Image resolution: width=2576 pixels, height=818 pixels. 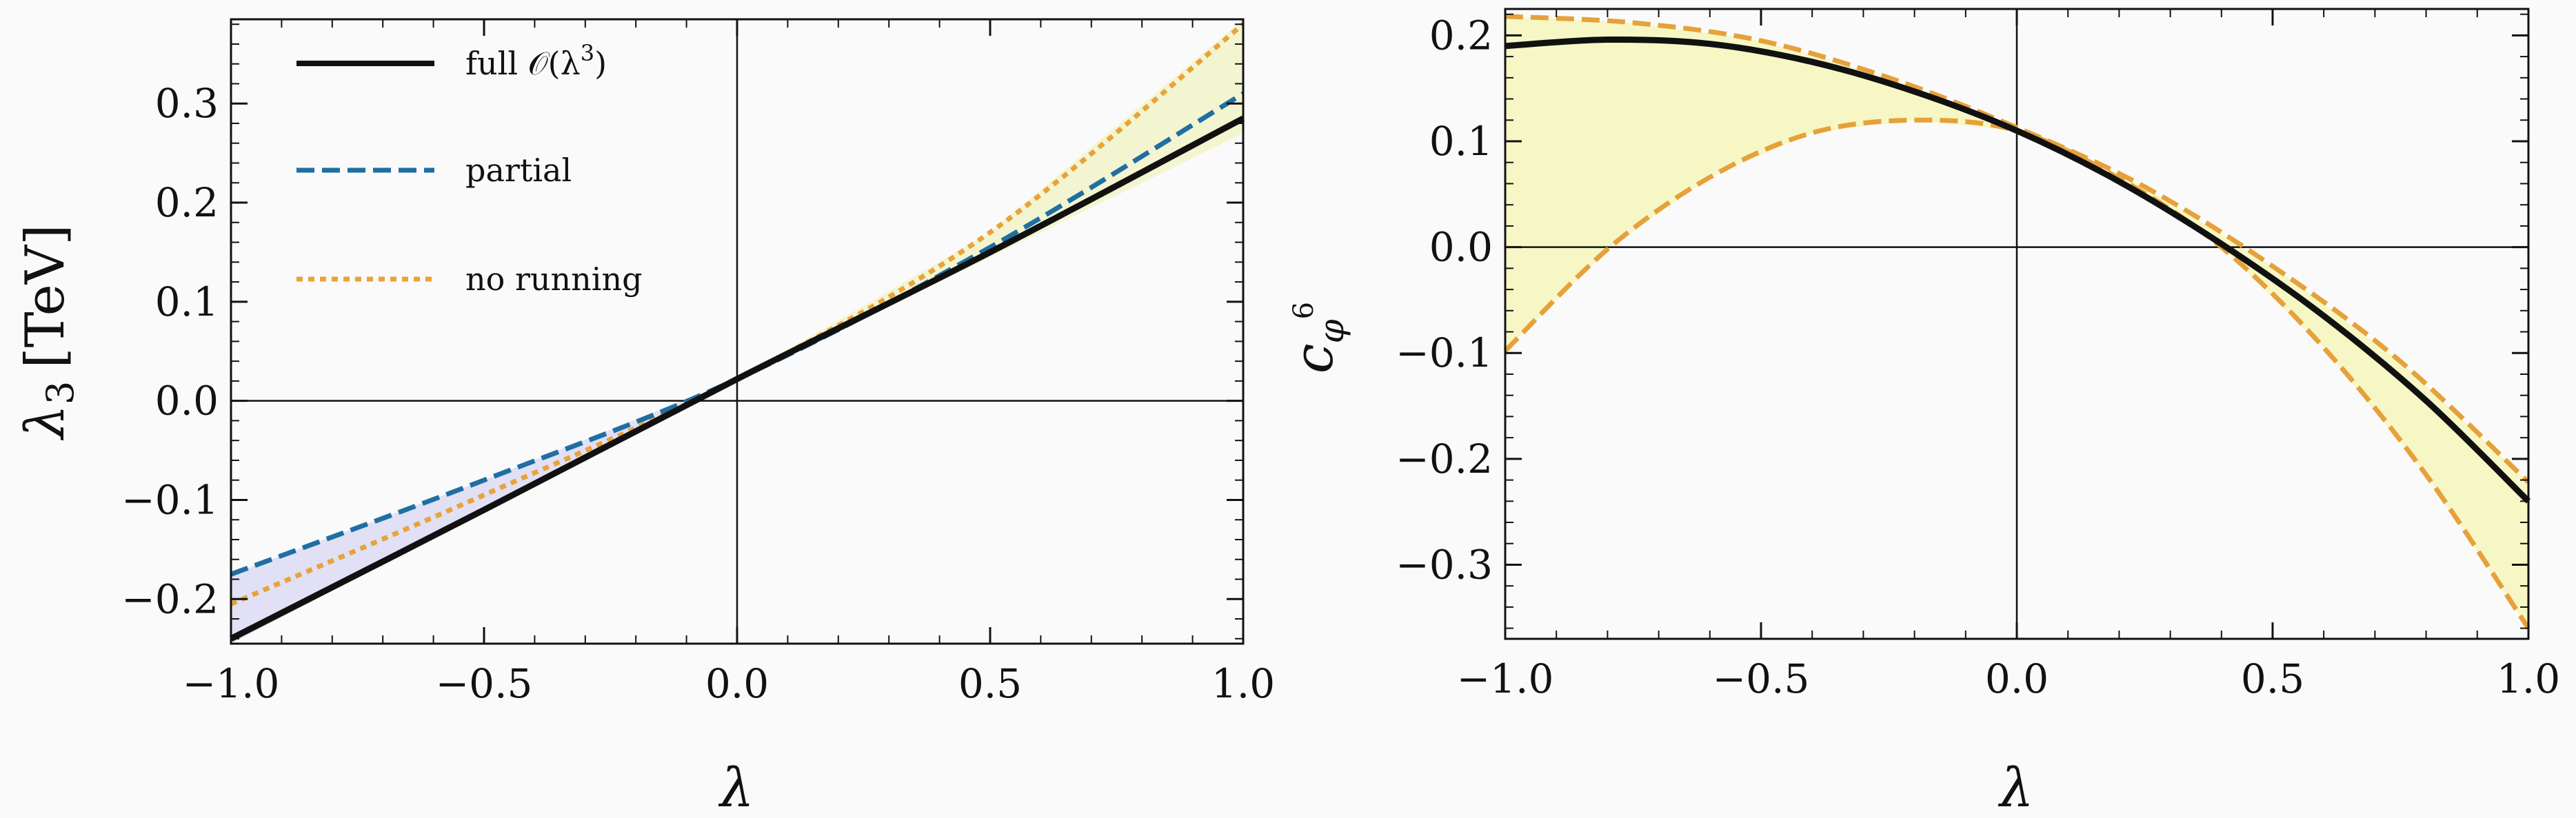 I want to click on legend-label-partial: partial, so click(x=518, y=170).